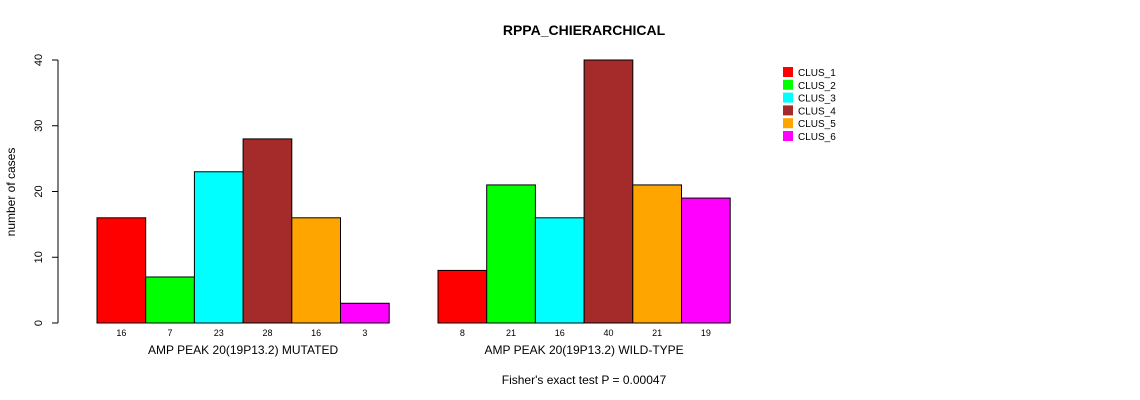 The width and height of the screenshot is (1140, 400). What do you see at coordinates (706, 333) in the screenshot?
I see `bar-value-label: 19` at bounding box center [706, 333].